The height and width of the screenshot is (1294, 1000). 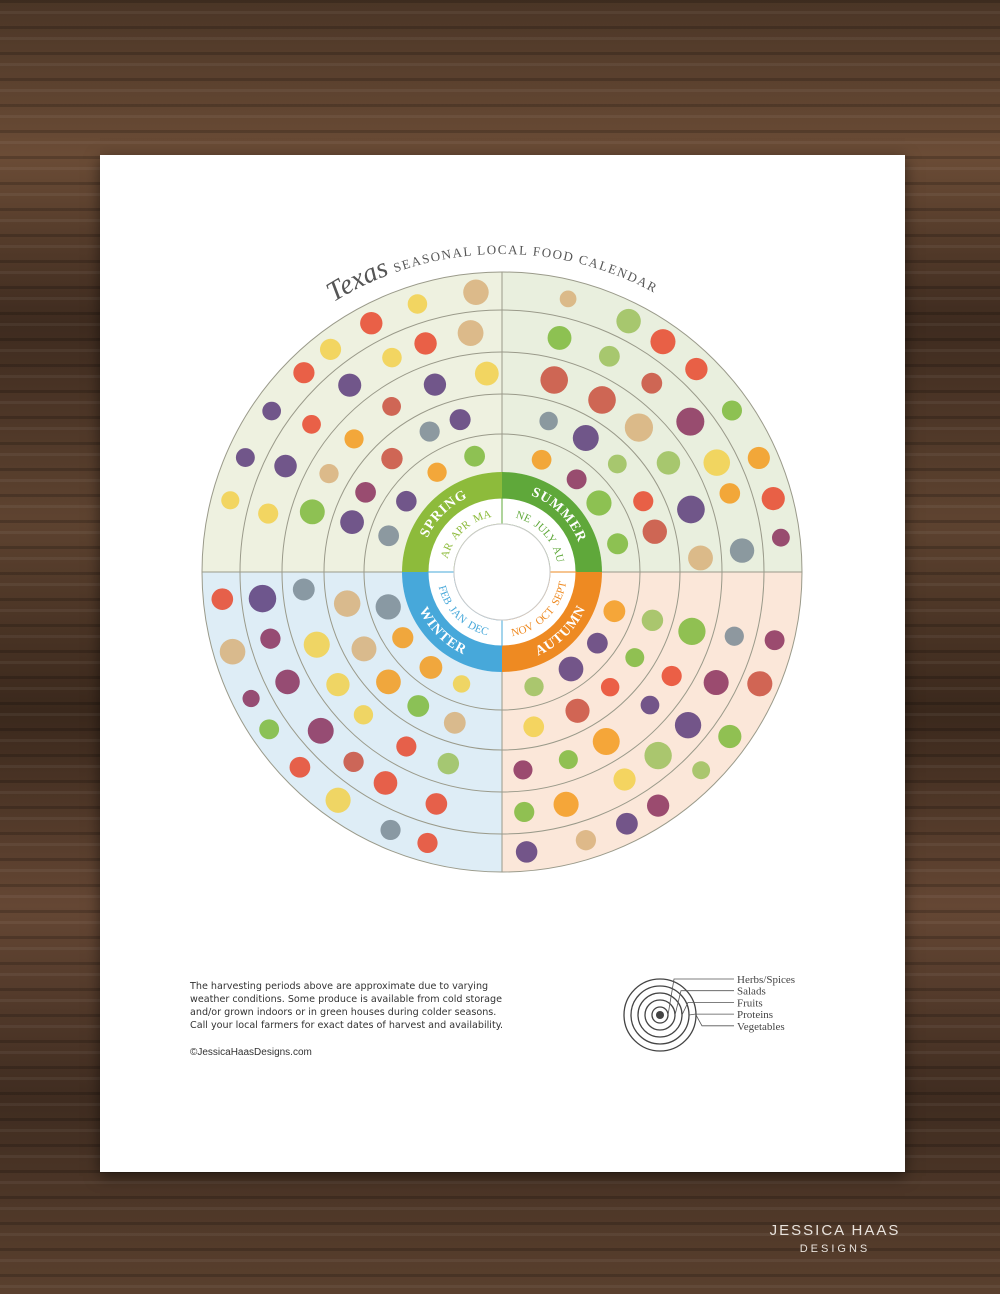 What do you see at coordinates (755, 1015) in the screenshot?
I see `legend-label: Proteins` at bounding box center [755, 1015].